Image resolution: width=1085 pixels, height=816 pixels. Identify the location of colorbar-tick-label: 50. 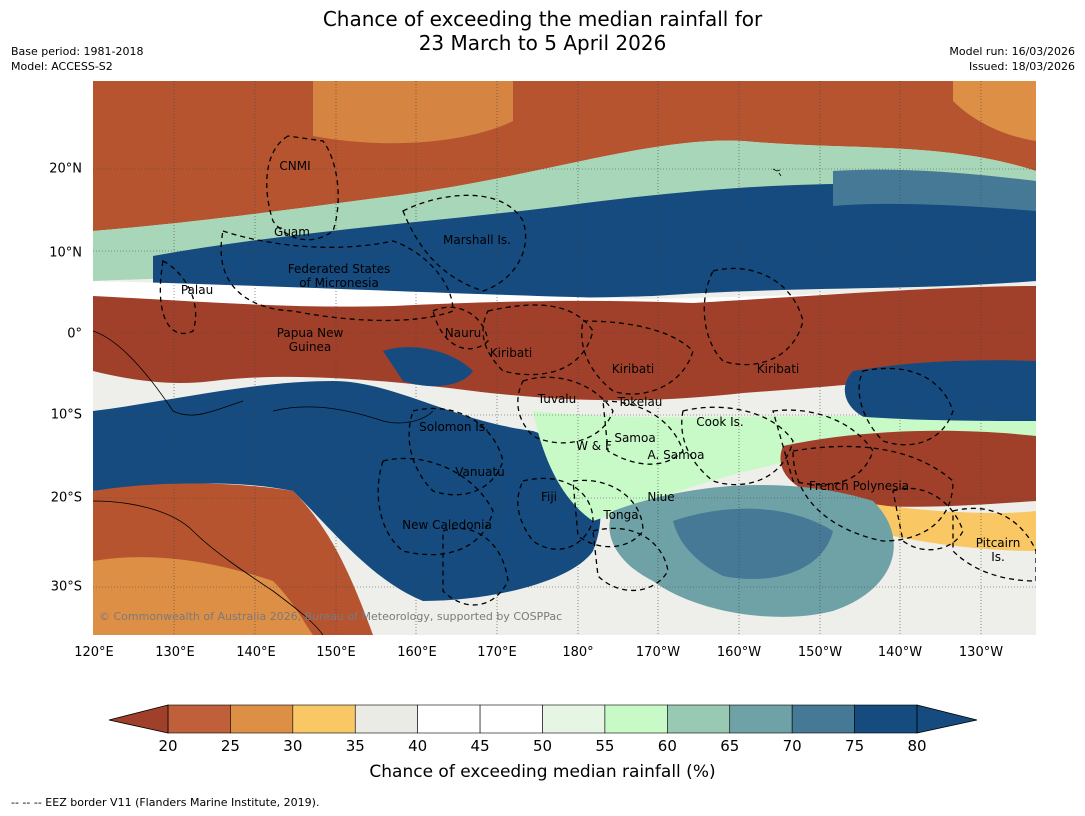
(542, 746).